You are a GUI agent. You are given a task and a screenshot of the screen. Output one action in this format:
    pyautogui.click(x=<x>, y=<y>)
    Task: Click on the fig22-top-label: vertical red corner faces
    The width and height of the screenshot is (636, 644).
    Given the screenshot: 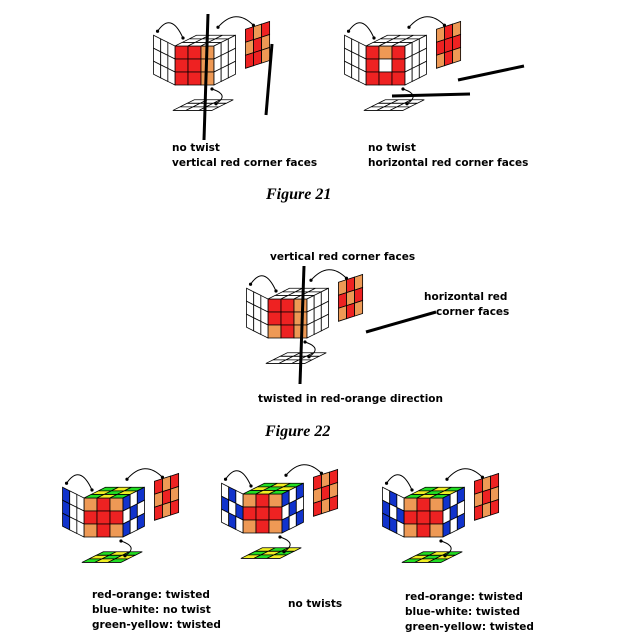 What is the action you would take?
    pyautogui.click(x=343, y=257)
    